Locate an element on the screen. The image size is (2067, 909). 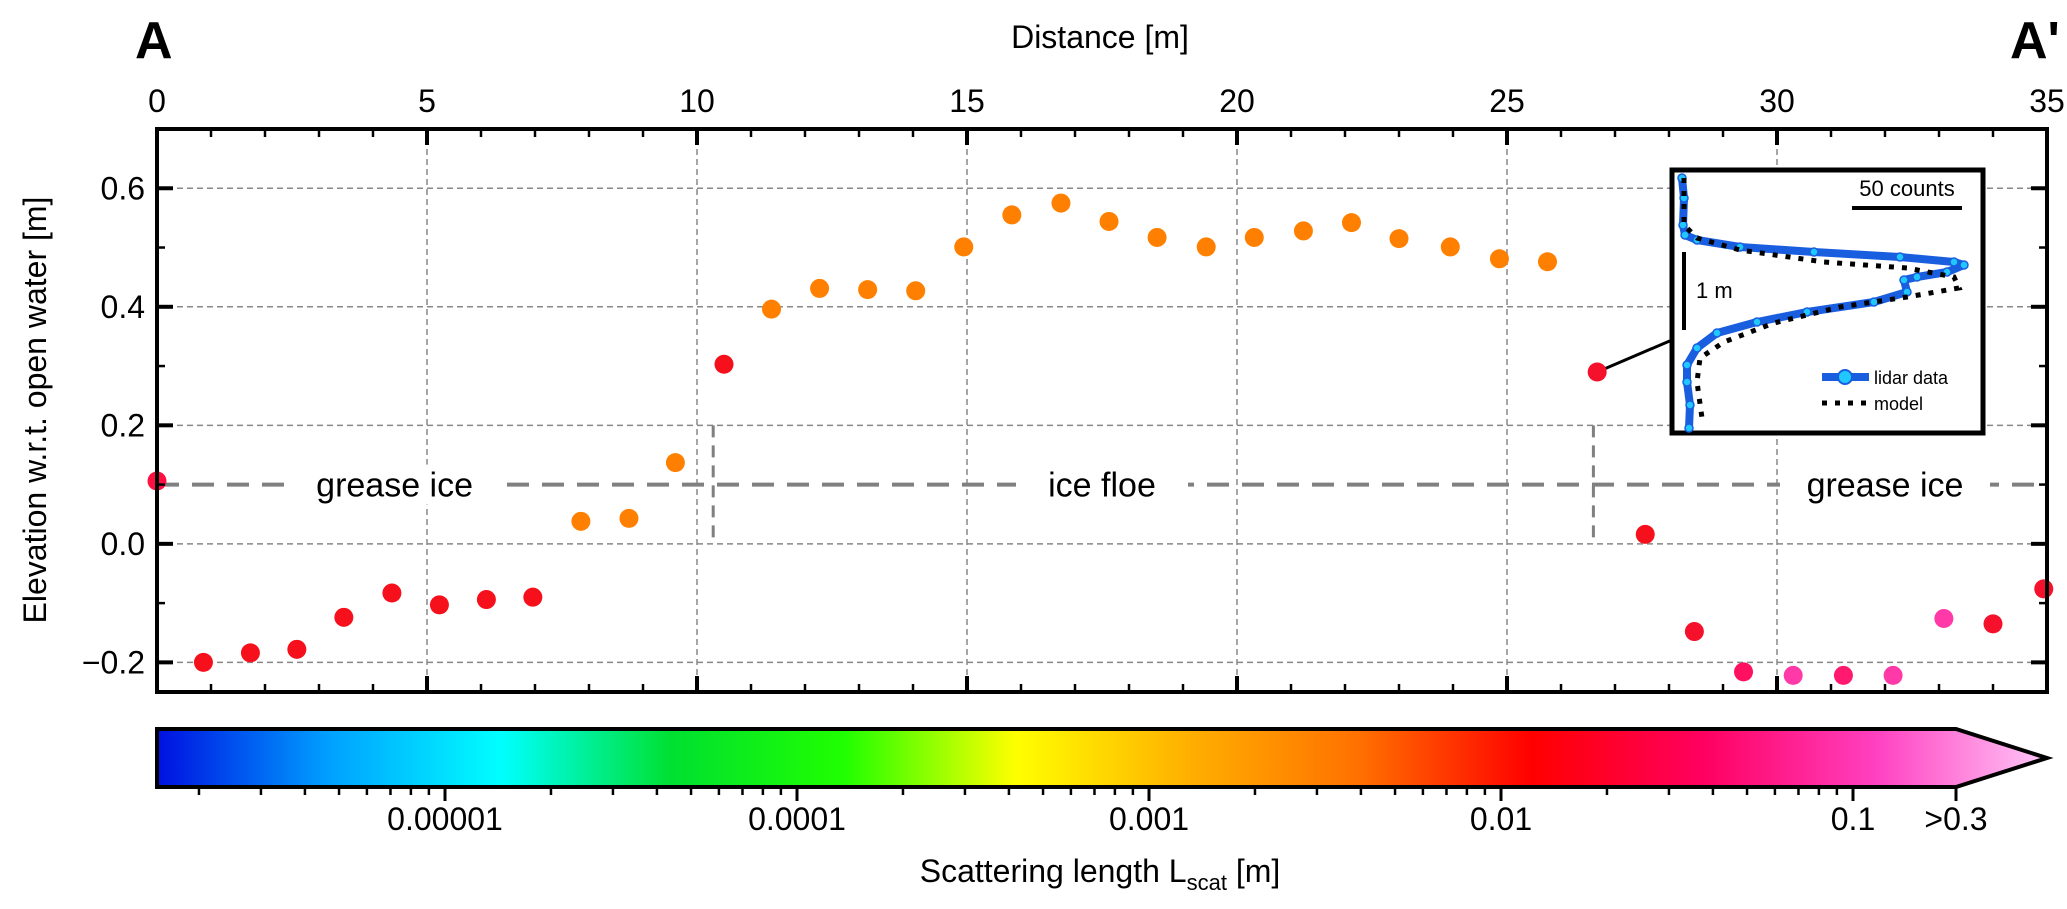
colorbar-tick-label: 0.01 is located at coordinates (1501, 819).